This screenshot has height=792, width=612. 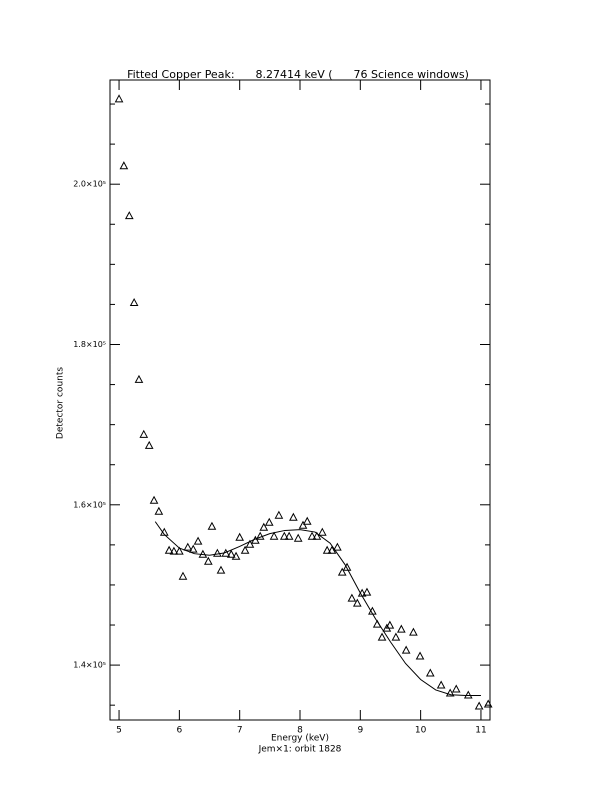 I want to click on x-tick-label: 8, so click(x=300, y=731).